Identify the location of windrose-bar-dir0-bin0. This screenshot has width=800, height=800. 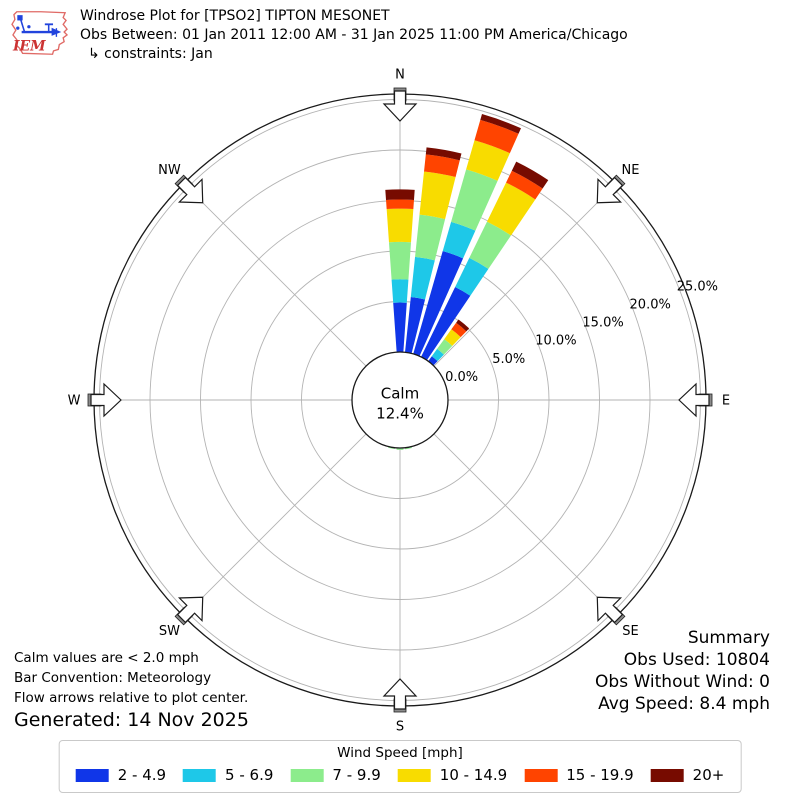
(400, 327).